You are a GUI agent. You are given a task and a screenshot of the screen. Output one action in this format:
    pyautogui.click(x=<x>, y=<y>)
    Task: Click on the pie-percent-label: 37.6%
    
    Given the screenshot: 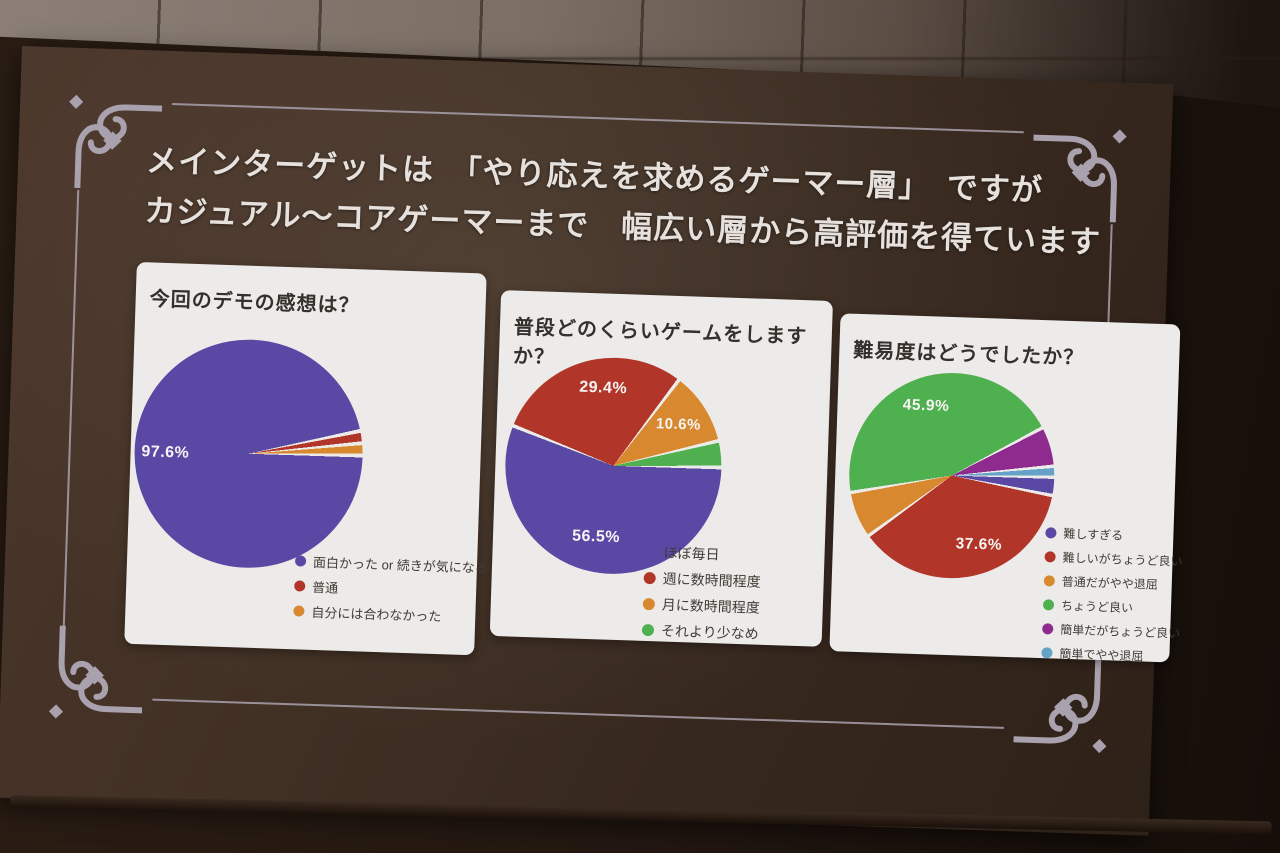 What is the action you would take?
    pyautogui.click(x=979, y=544)
    